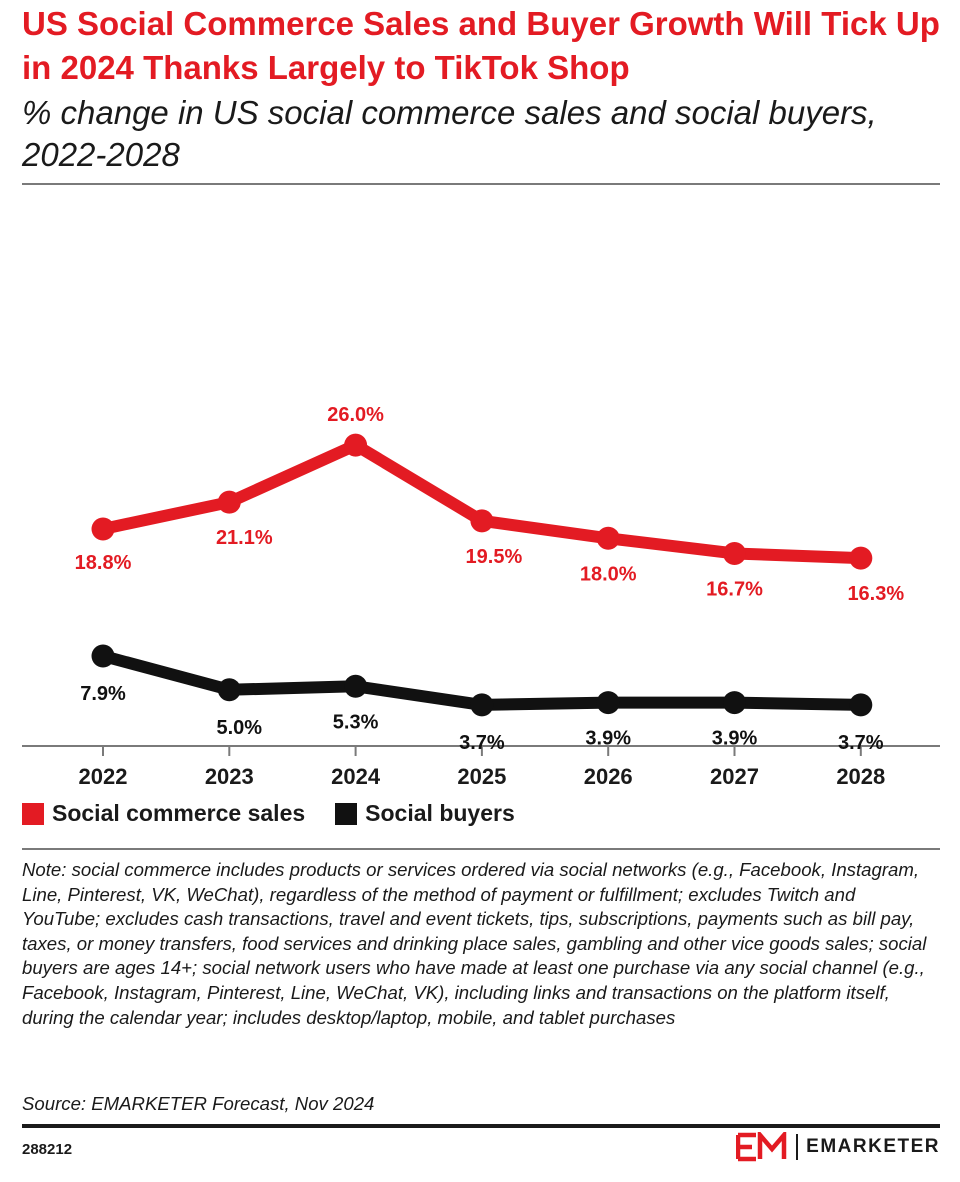 This screenshot has width=960, height=1182. Describe the element at coordinates (33, 813) in the screenshot. I see `legend-swatch-sales` at that location.